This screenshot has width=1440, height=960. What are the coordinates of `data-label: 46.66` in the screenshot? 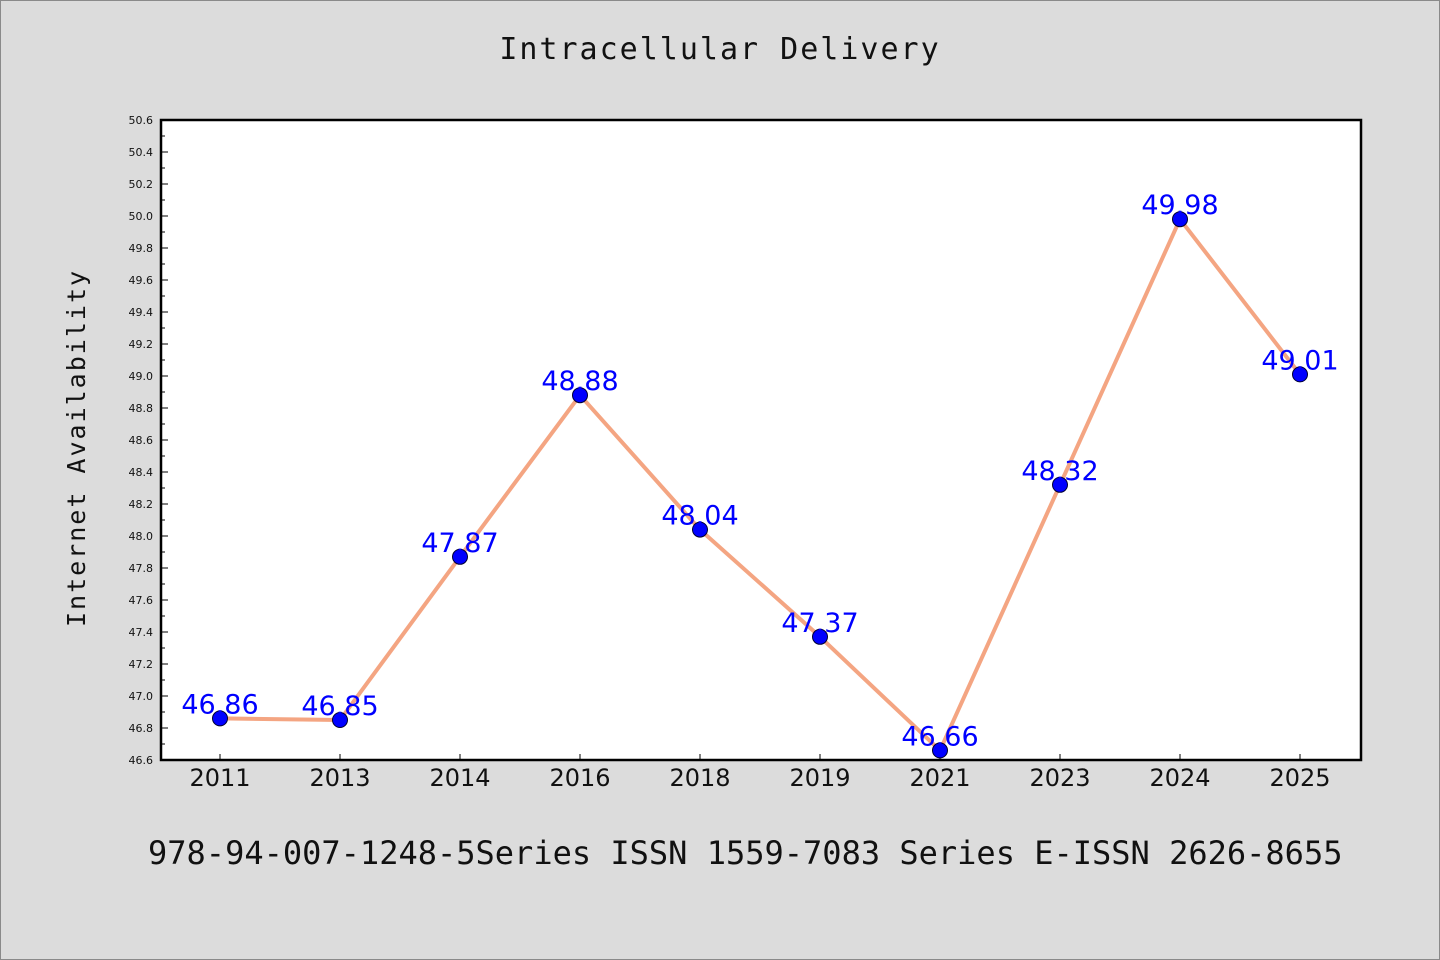 It's located at (939, 736).